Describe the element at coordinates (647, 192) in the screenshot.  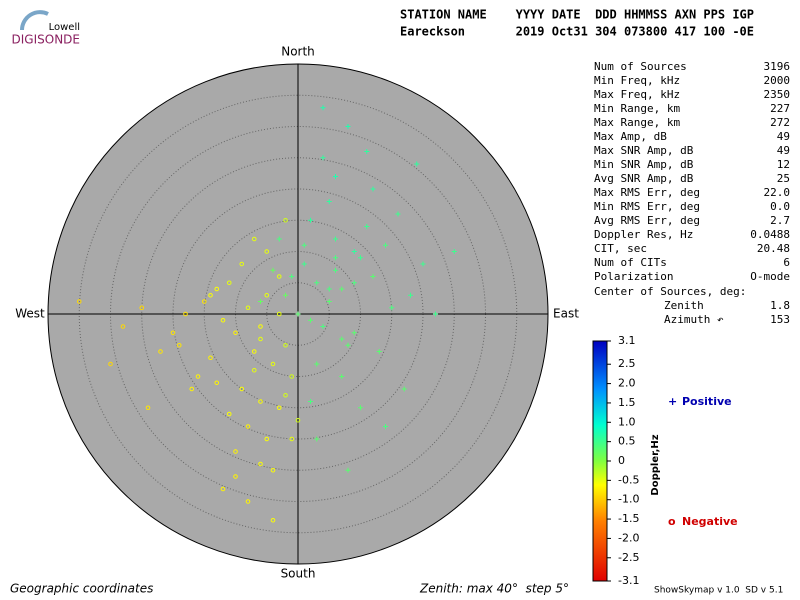
I see `stat-label: Max RMS Err, deg` at that location.